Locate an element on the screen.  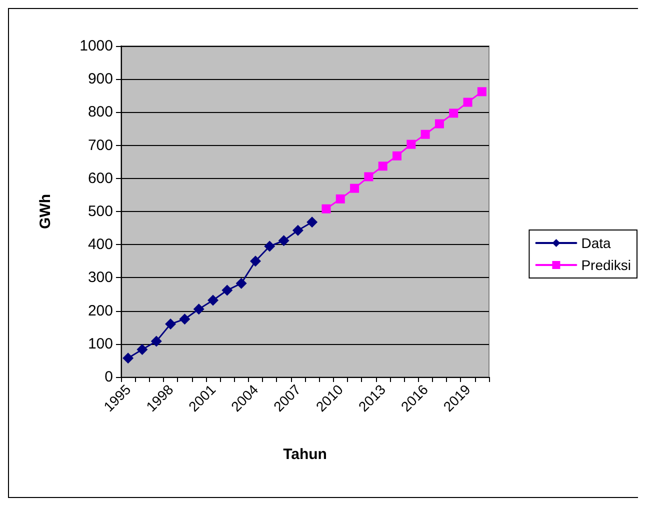
y-tick-label: 200 is located at coordinates (100, 311).